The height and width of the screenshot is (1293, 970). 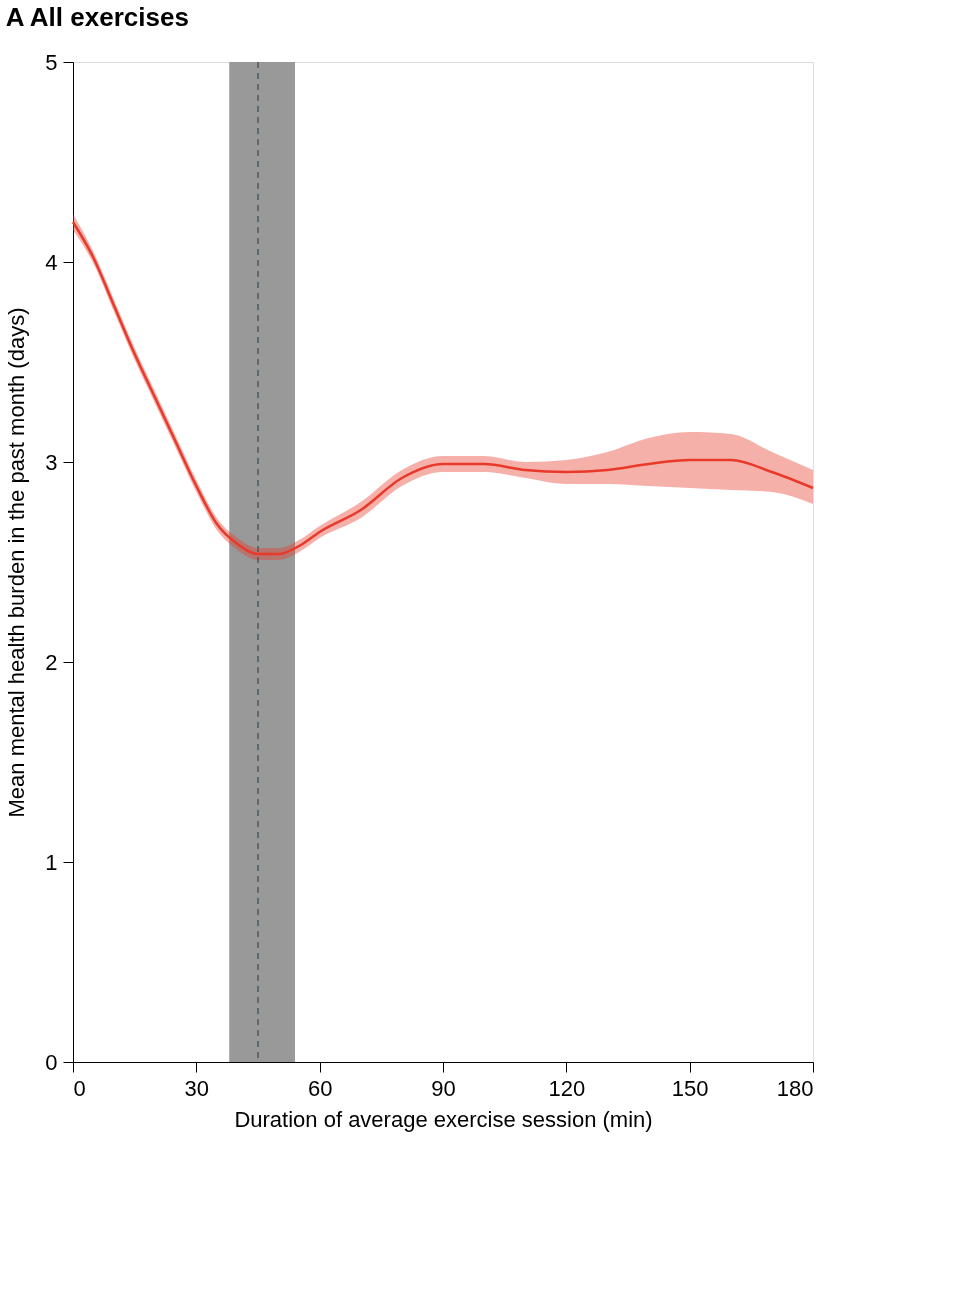 I want to click on x-tick-label: 90, so click(x=443, y=1088).